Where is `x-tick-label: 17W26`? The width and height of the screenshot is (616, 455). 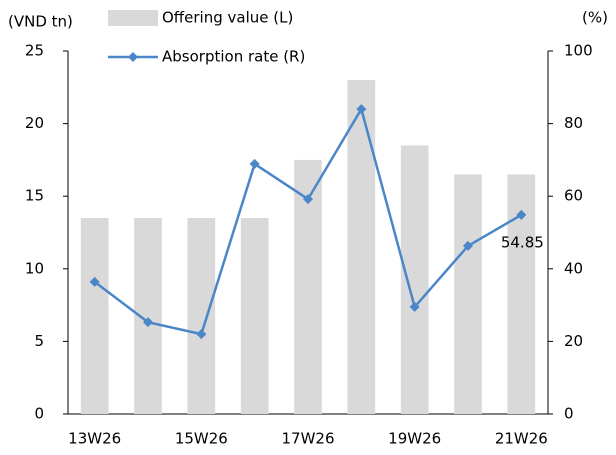 x-tick-label: 17W26 is located at coordinates (307, 439).